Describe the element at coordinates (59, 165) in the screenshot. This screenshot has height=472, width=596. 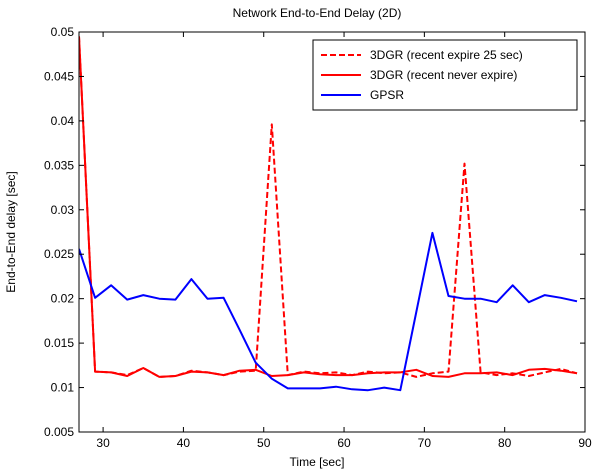
I see `y-tick-label: 0.035` at that location.